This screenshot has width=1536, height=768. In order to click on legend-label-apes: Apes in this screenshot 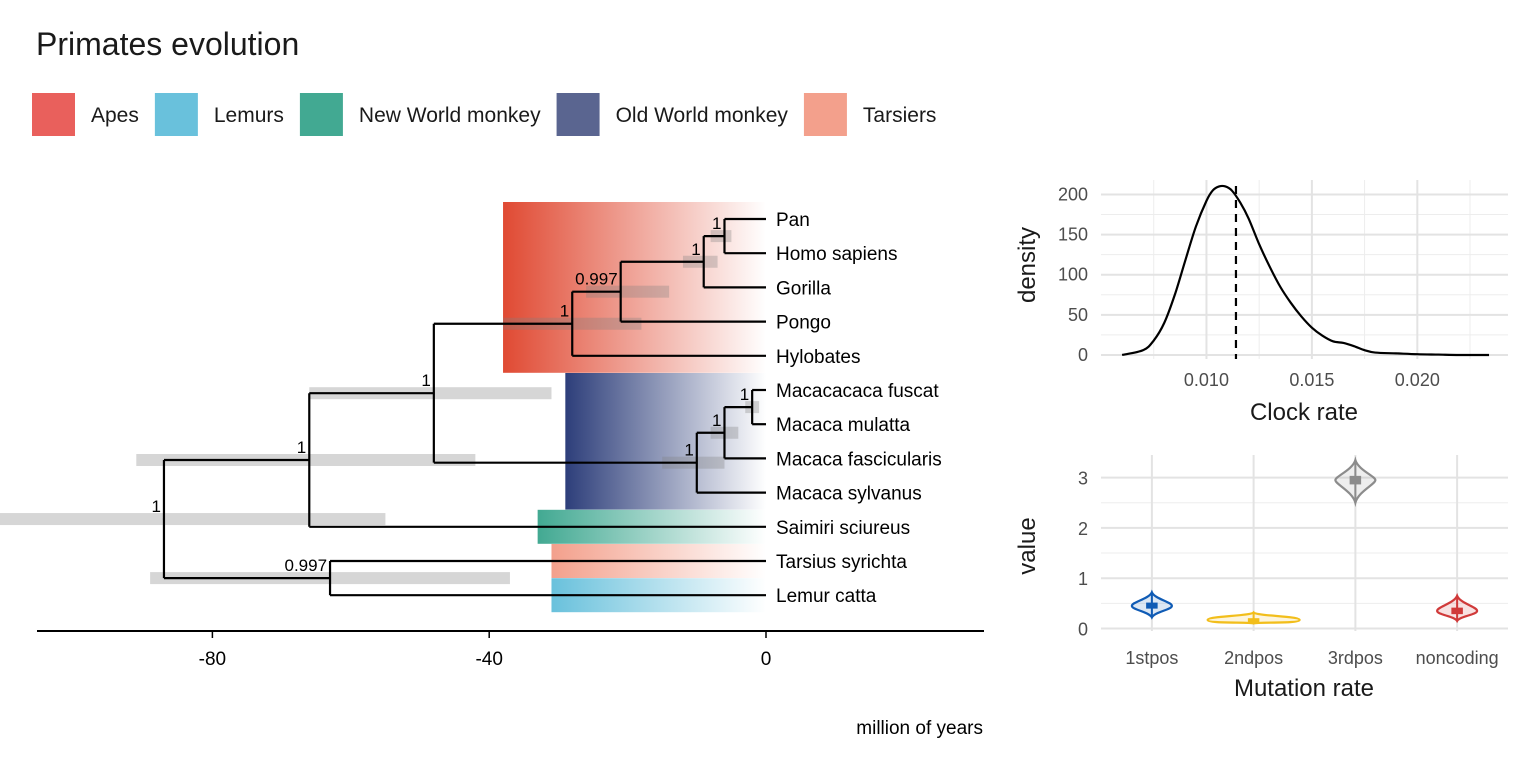, I will do `click(115, 115)`.